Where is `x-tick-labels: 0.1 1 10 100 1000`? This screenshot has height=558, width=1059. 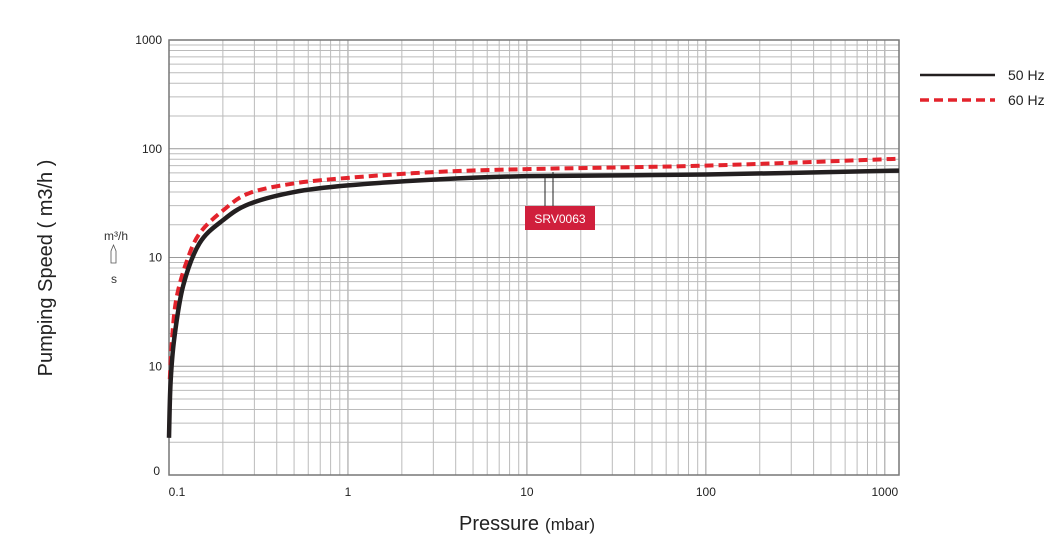
x-tick-labels: 0.1 1 10 100 1000 is located at coordinates (534, 492).